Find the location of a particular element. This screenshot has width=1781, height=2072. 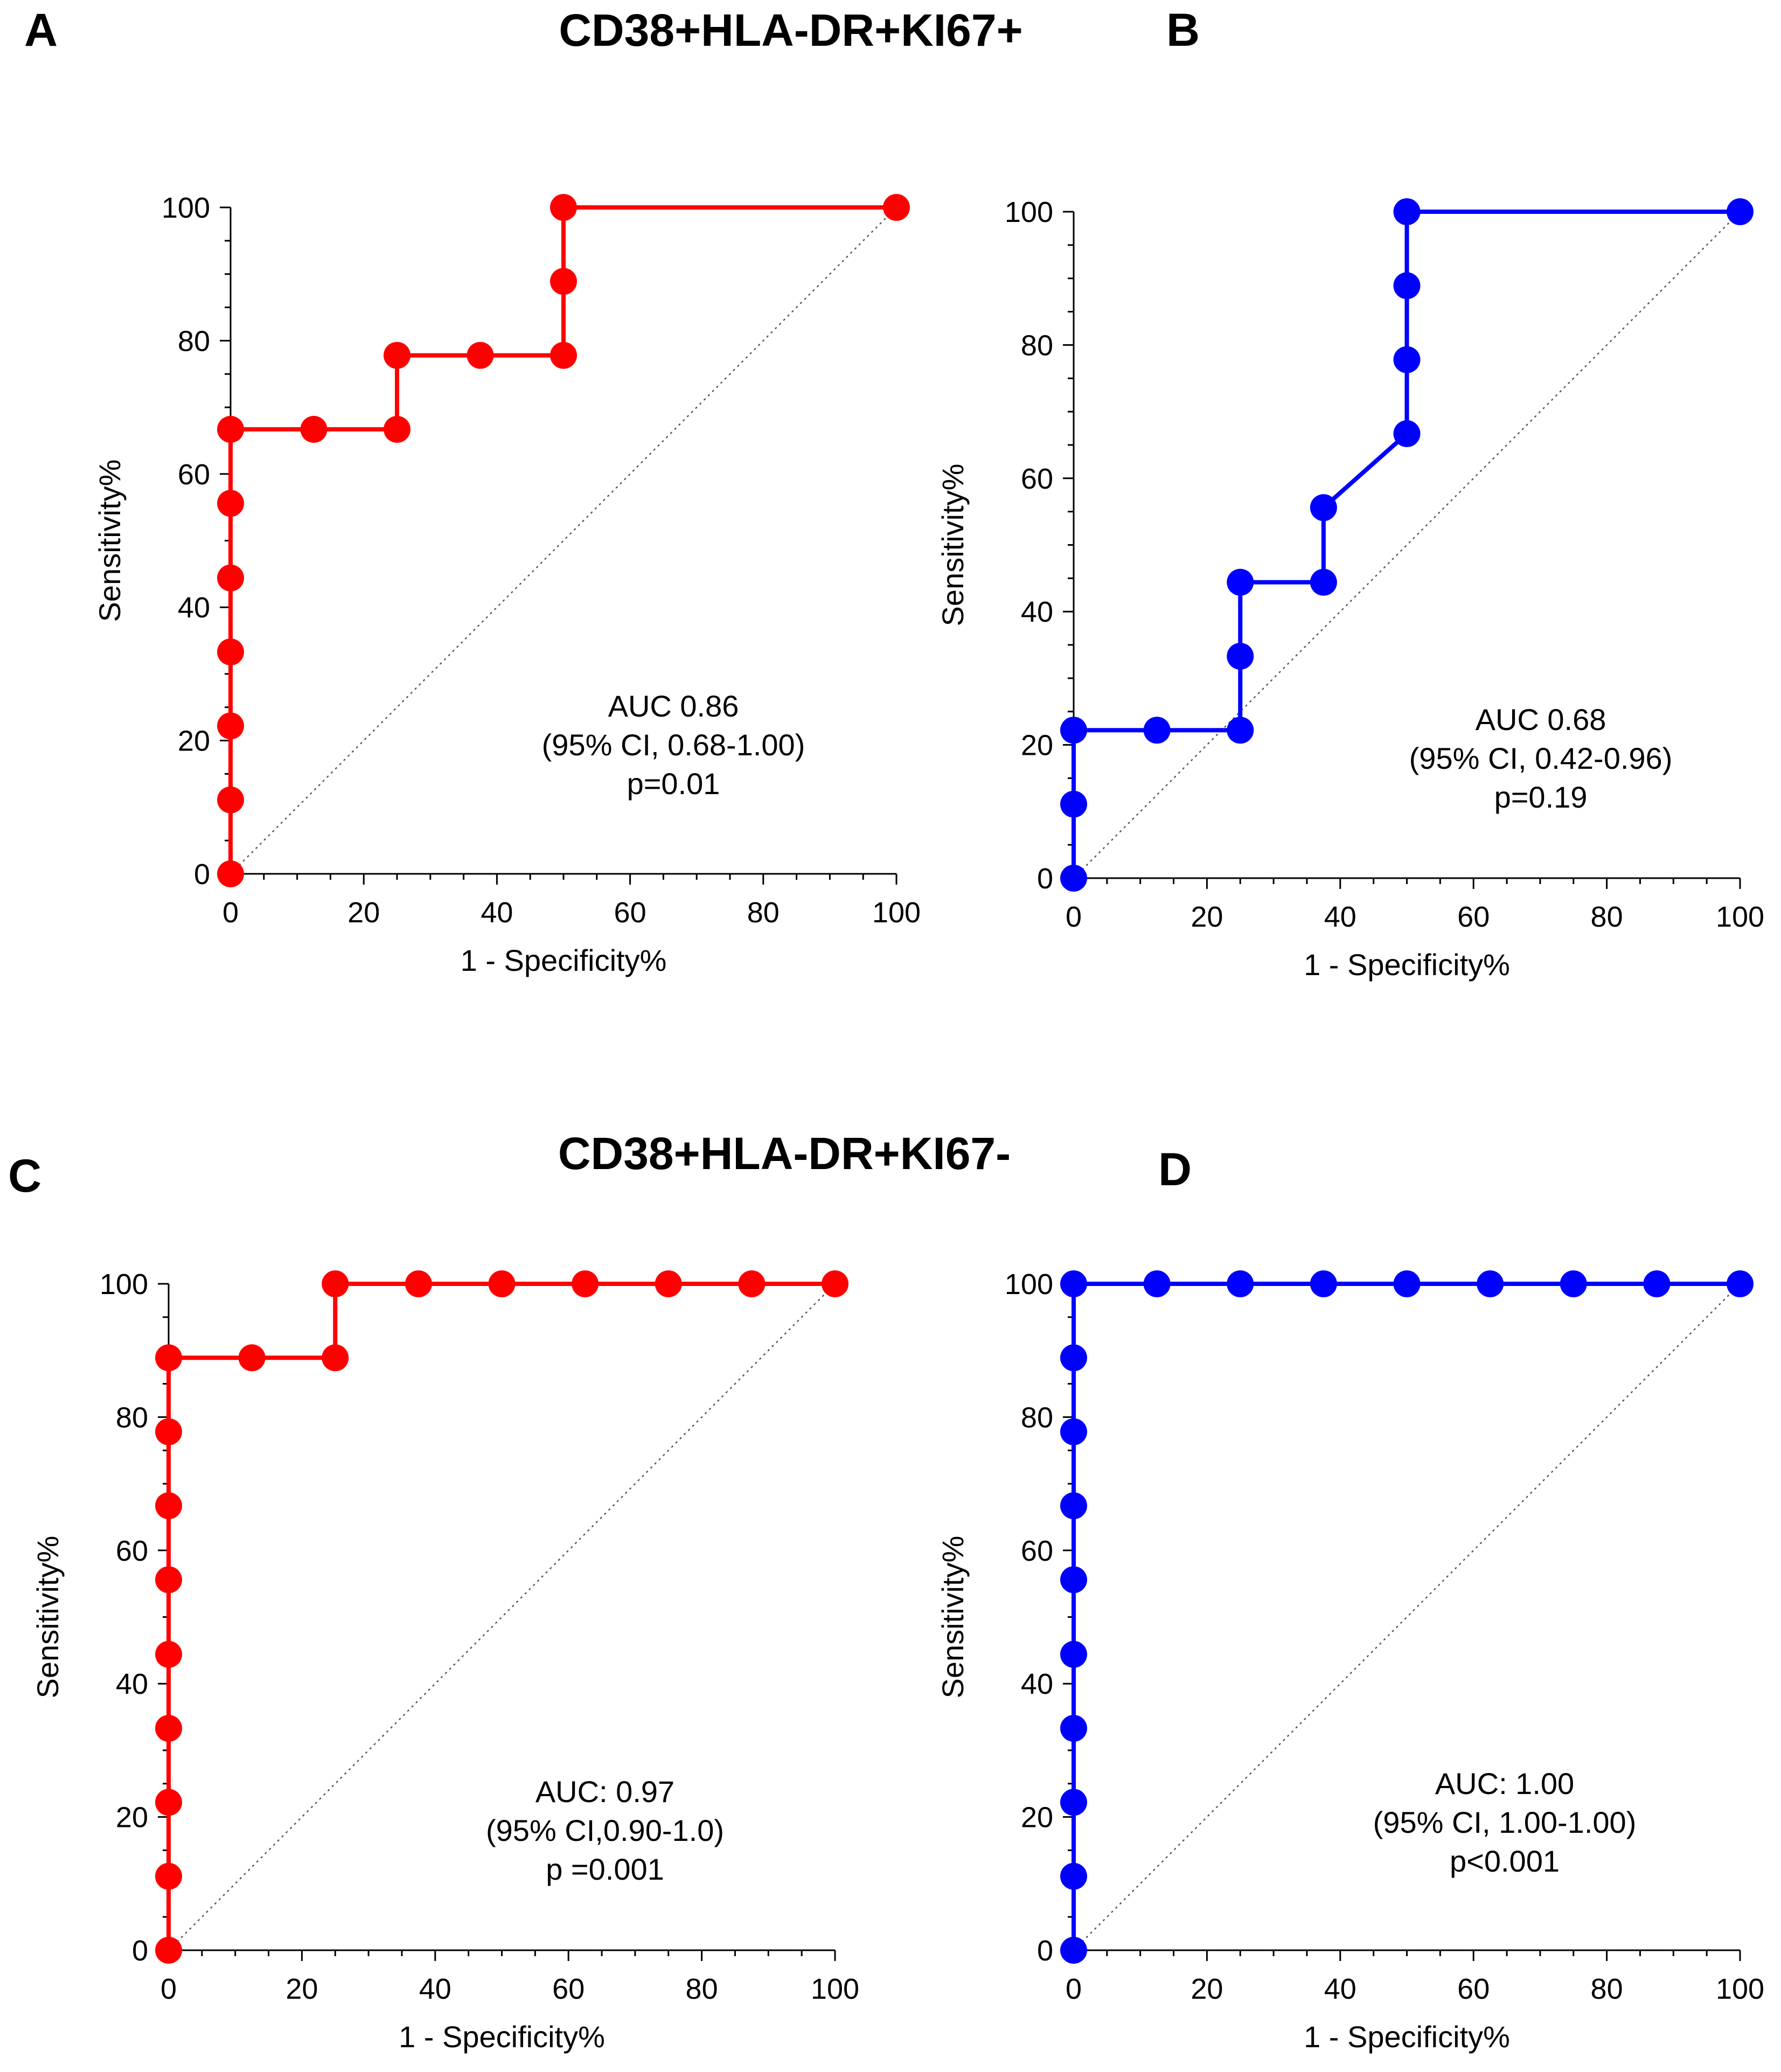

y-tick-label-a: 80 is located at coordinates (194, 341).